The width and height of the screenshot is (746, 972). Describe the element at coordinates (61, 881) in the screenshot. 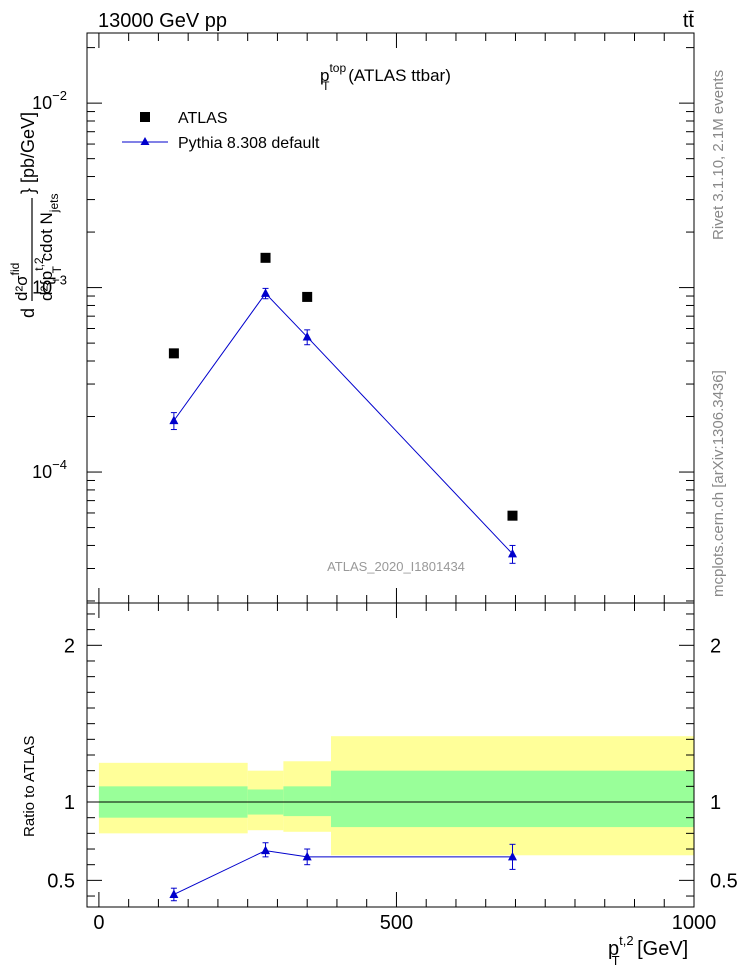

I see `ratio-y-tick-label: 0.5` at that location.